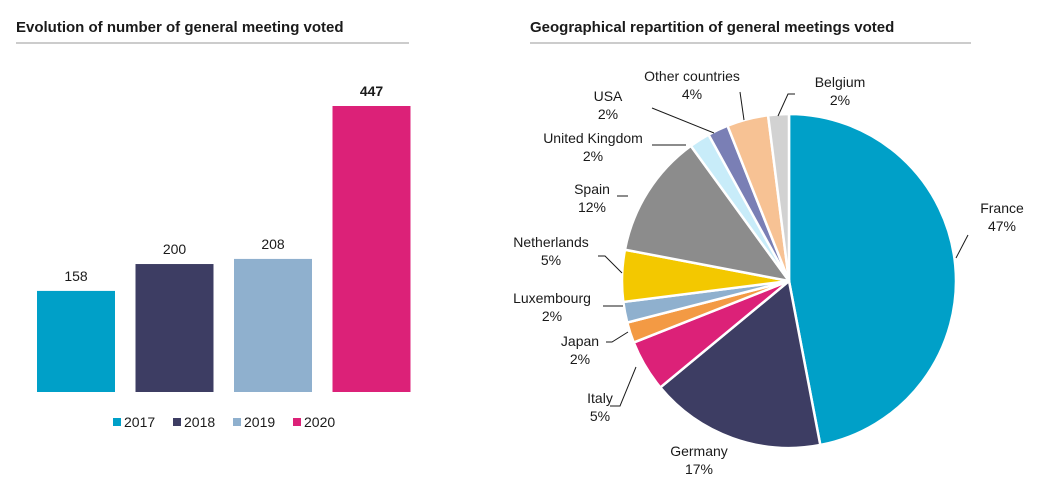  What do you see at coordinates (692, 94) in the screenshot?
I see `pie-label-value-other-countries: 4%` at bounding box center [692, 94].